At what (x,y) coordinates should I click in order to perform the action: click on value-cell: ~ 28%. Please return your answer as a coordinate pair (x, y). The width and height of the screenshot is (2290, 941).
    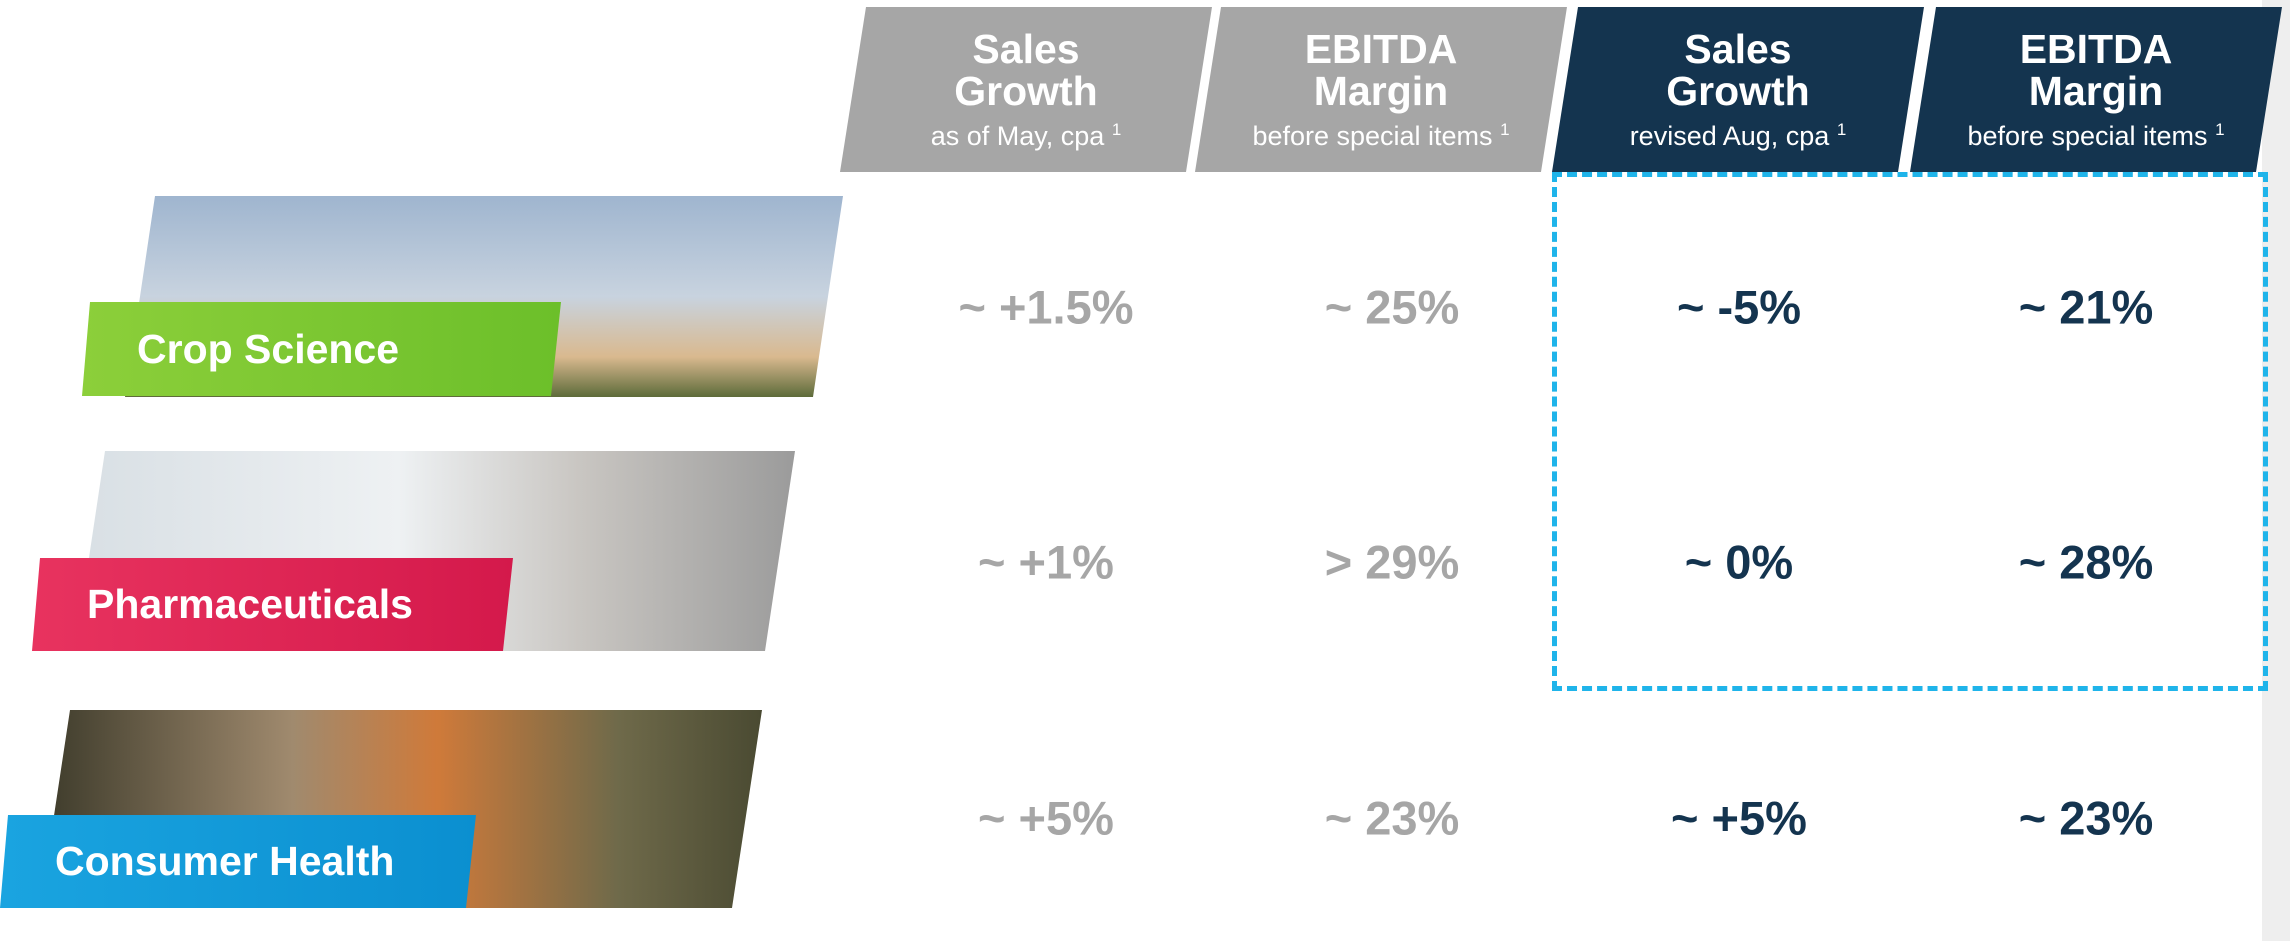
    Looking at the image, I should click on (2086, 562).